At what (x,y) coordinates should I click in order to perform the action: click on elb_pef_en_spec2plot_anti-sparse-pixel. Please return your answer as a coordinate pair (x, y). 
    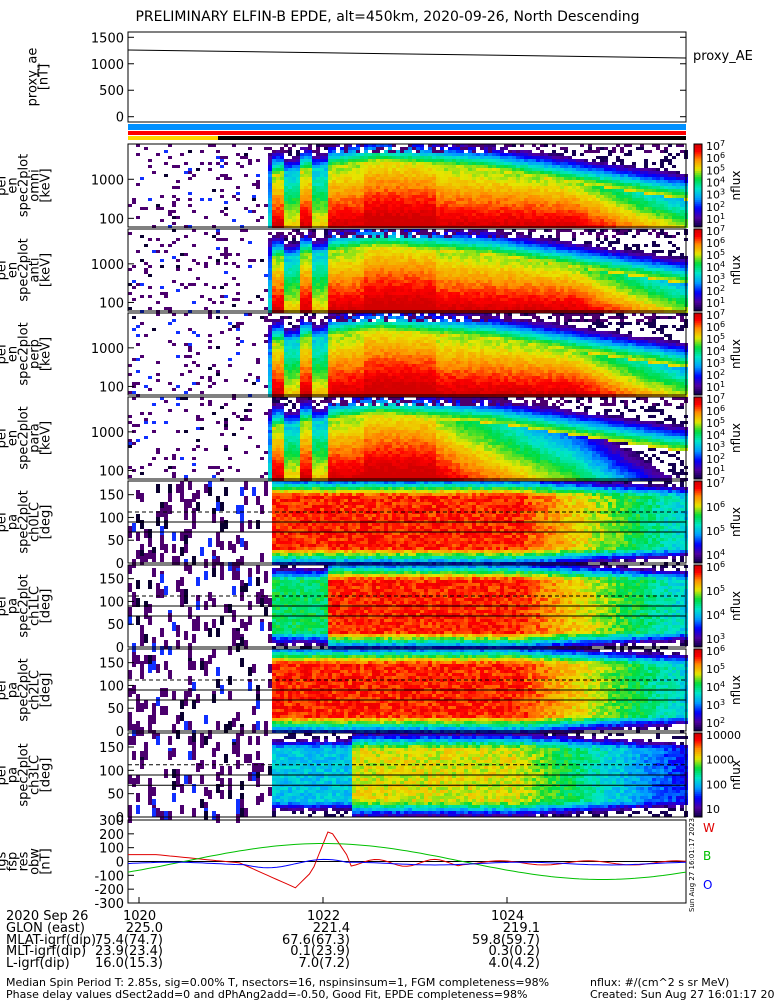
    Looking at the image, I should click on (166, 251).